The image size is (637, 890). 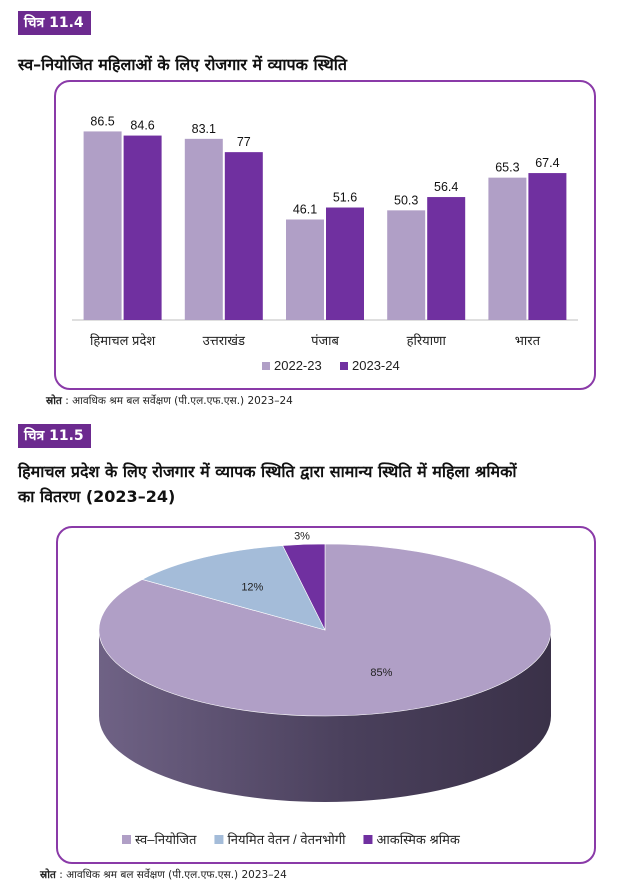 What do you see at coordinates (102, 121) in the screenshot?
I see `data-label: 86.5` at bounding box center [102, 121].